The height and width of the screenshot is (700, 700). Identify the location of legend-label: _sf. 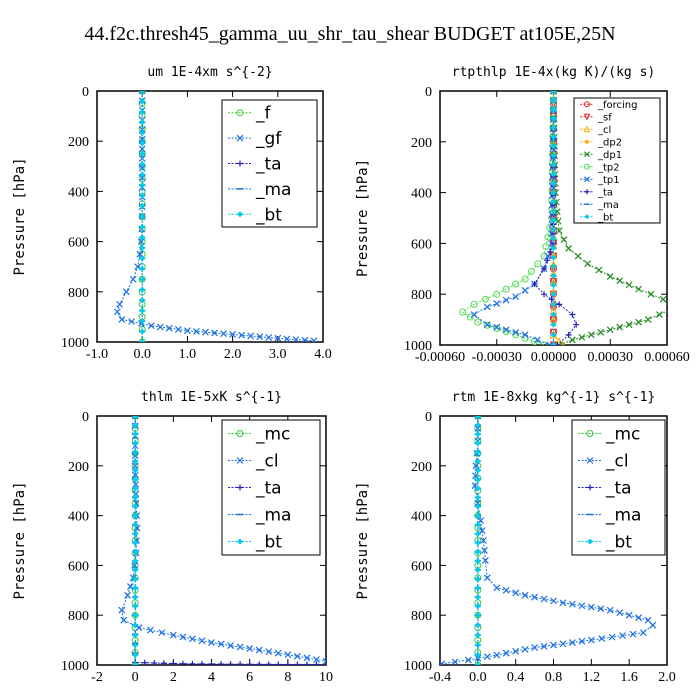
(604, 117).